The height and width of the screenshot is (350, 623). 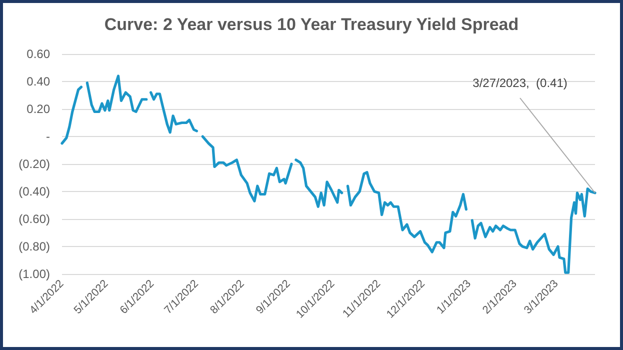 What do you see at coordinates (34, 164) in the screenshot?
I see `y-tick-label: (0.20)` at bounding box center [34, 164].